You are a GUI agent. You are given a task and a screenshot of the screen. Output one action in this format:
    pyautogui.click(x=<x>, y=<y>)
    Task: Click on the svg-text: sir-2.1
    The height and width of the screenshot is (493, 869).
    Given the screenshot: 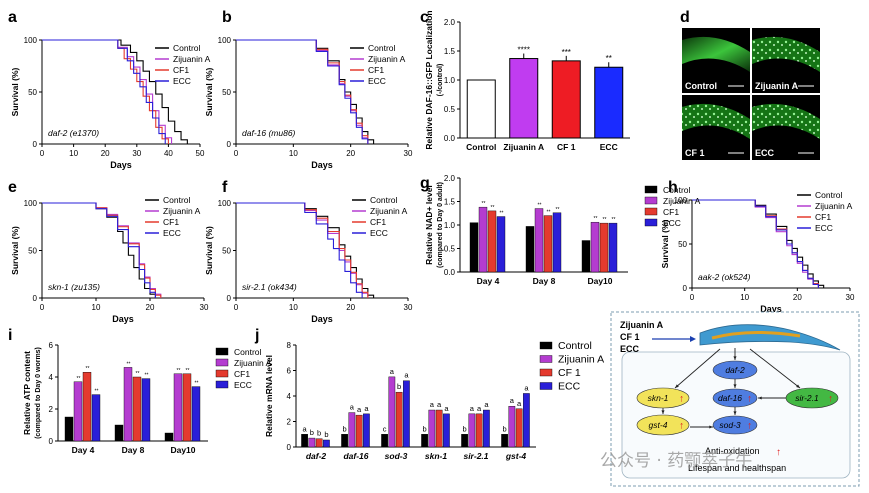 What is the action you would take?
    pyautogui.click(x=807, y=398)
    